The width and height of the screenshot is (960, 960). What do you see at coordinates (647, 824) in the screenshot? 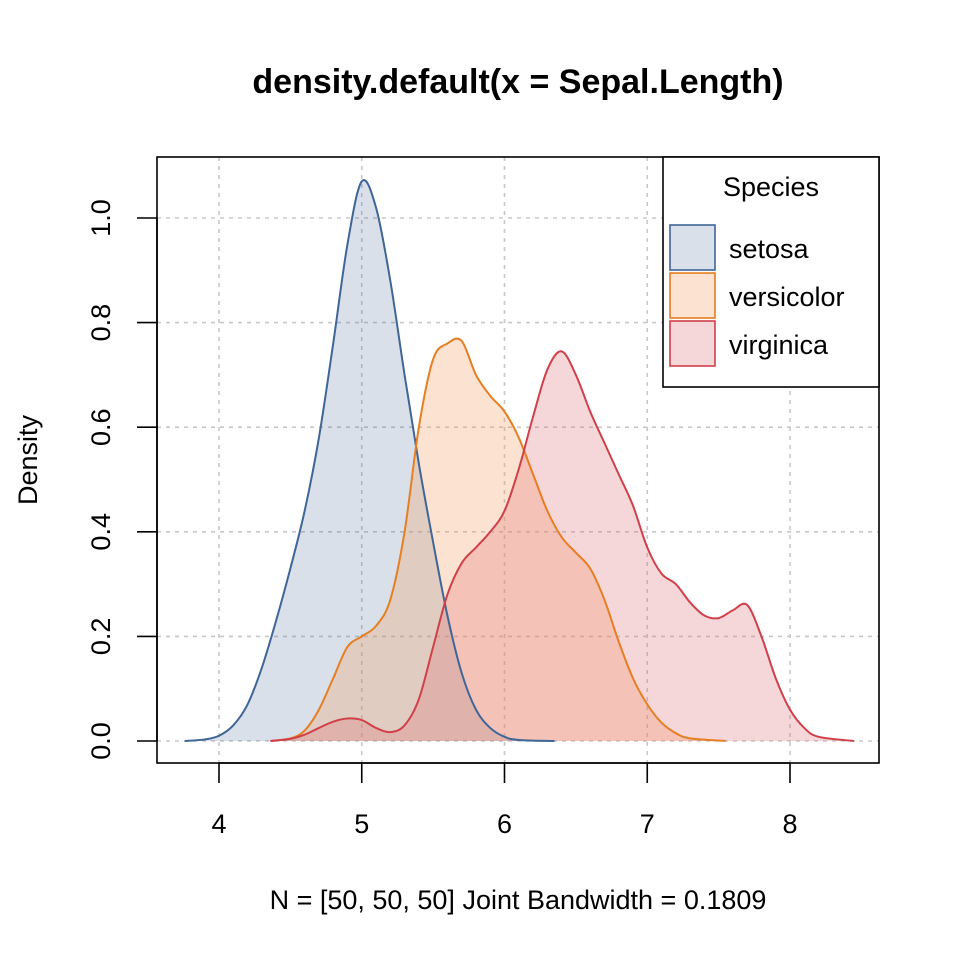
I see `x-tick-label-3: 7` at bounding box center [647, 824].